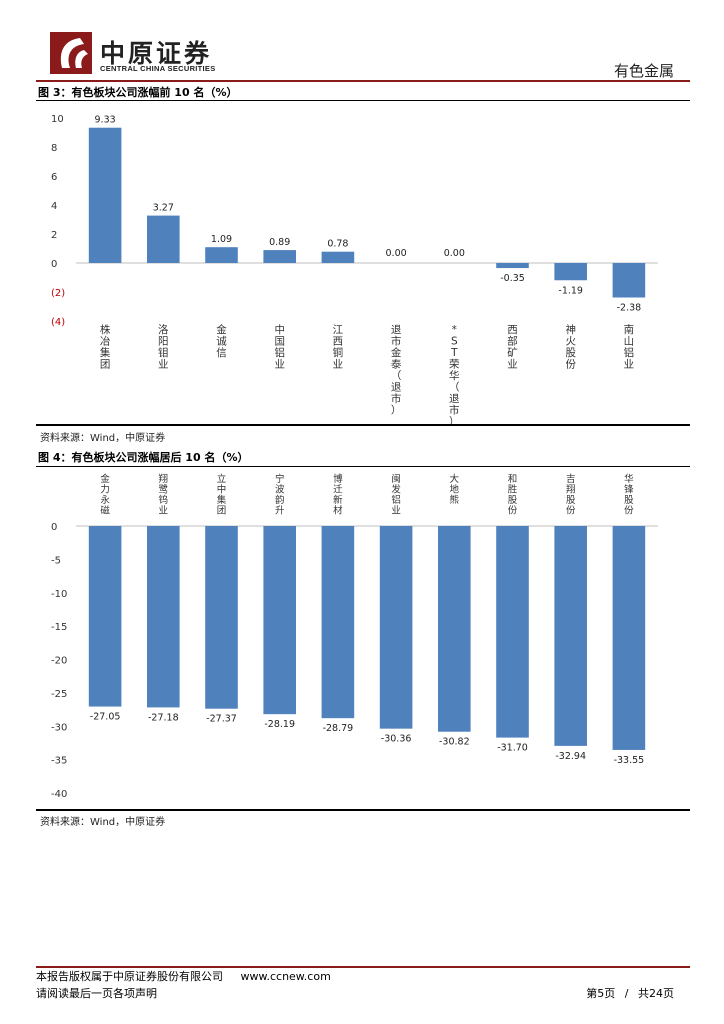 Image resolution: width=724 pixels, height=1024 pixels. I want to click on figure-3-bottom-rule, so click(363, 425).